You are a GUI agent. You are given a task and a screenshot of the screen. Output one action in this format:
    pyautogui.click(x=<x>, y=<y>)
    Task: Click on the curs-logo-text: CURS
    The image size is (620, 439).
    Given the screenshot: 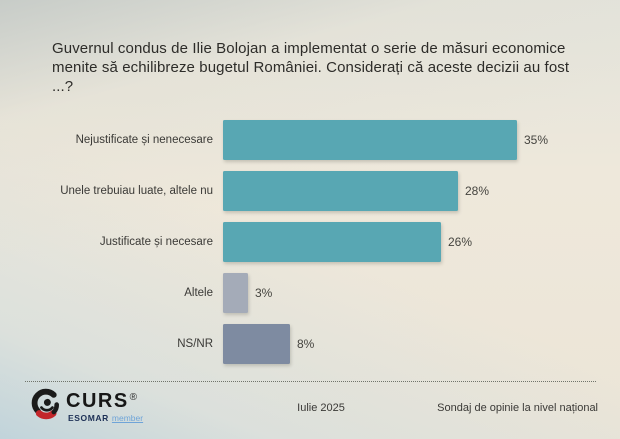 What is the action you would take?
    pyautogui.click(x=97, y=401)
    